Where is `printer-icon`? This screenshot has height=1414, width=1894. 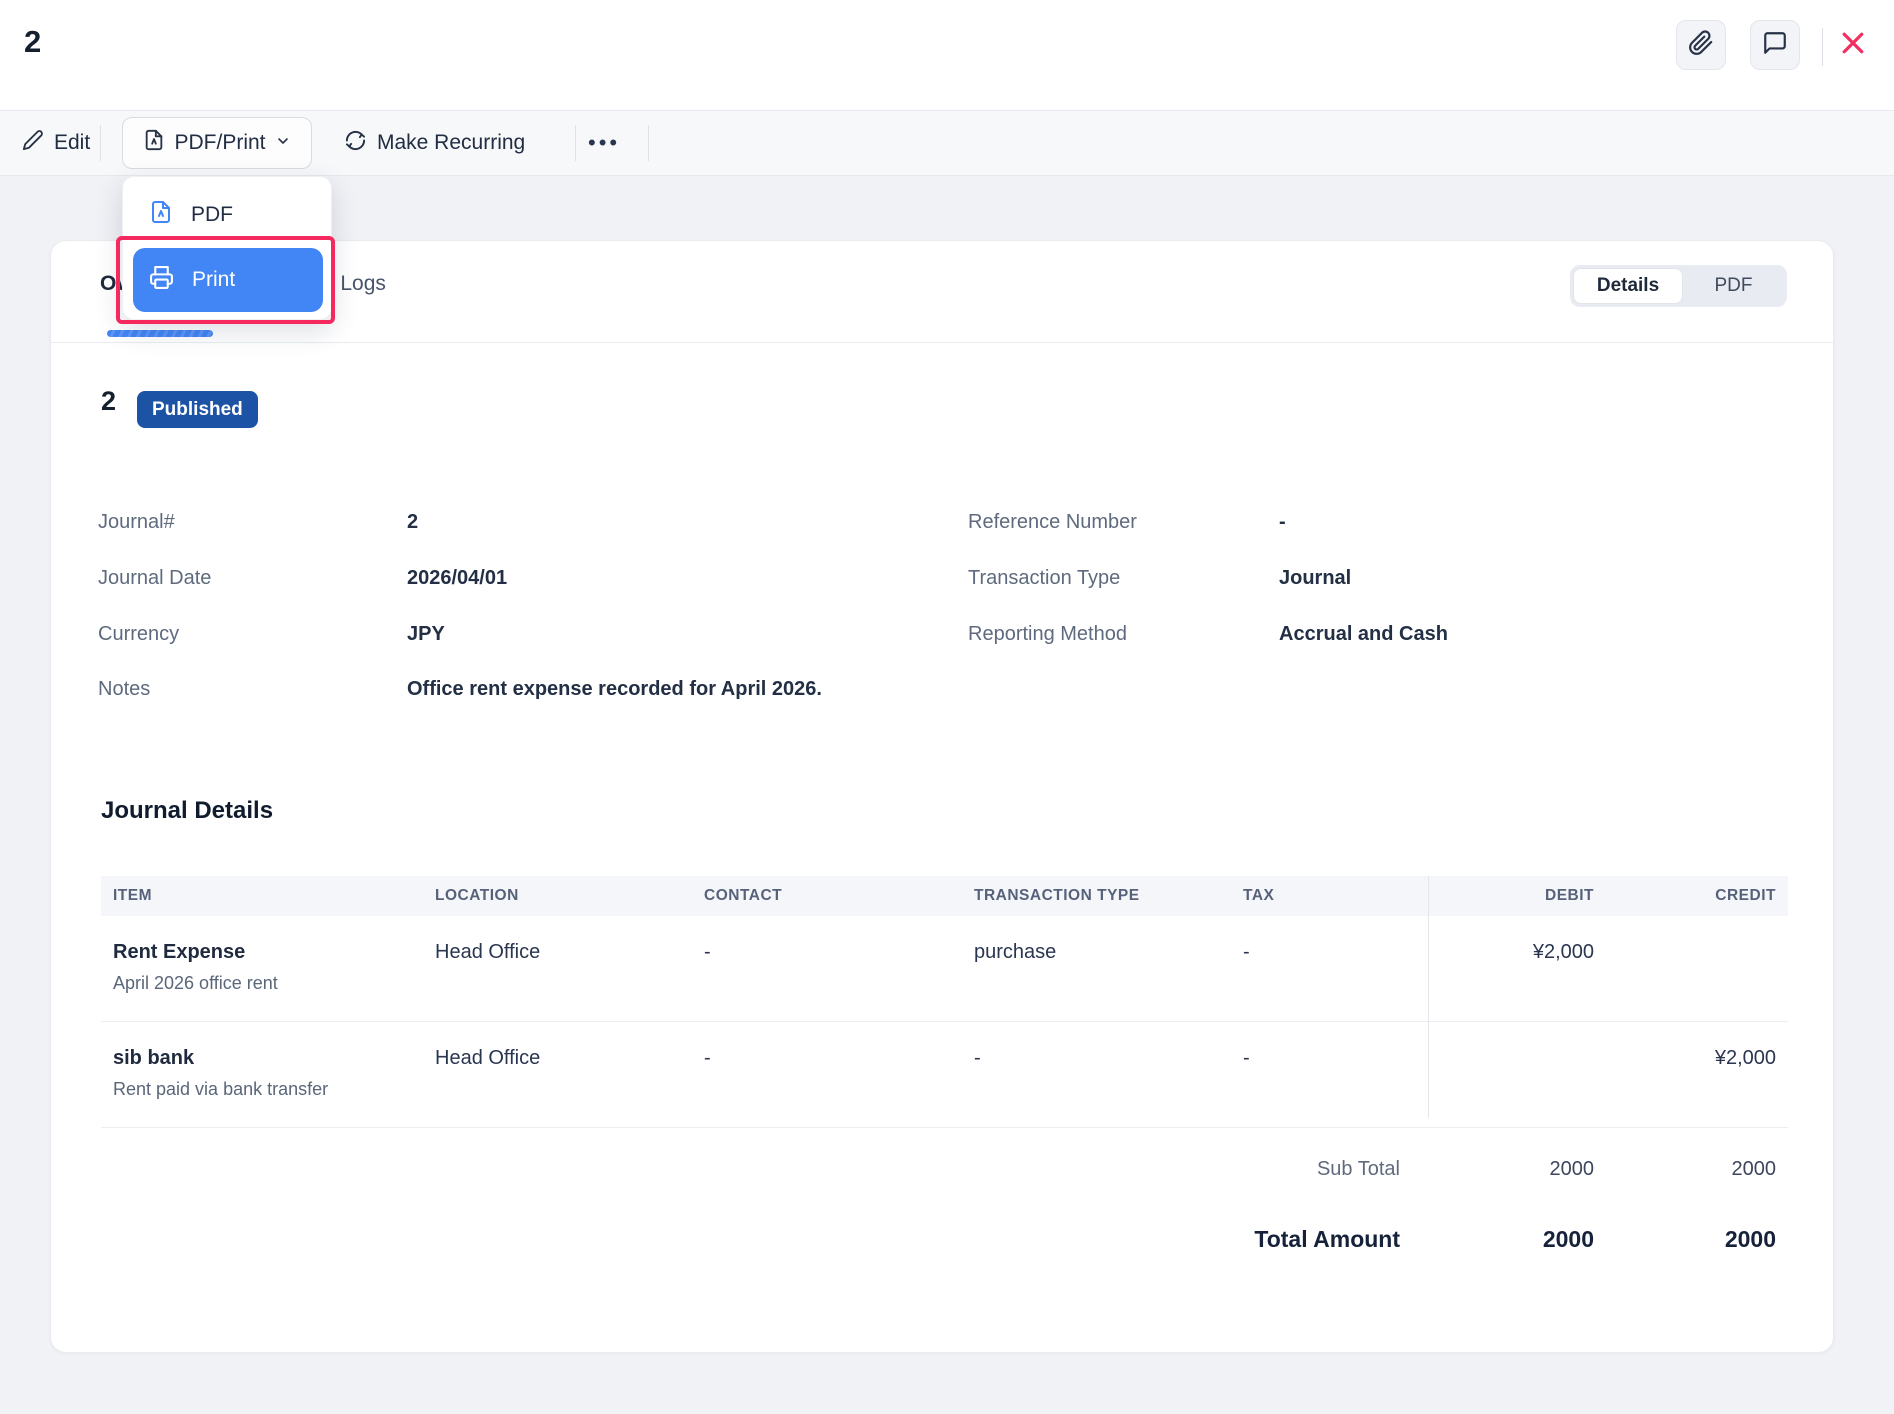
printer-icon is located at coordinates (161, 280).